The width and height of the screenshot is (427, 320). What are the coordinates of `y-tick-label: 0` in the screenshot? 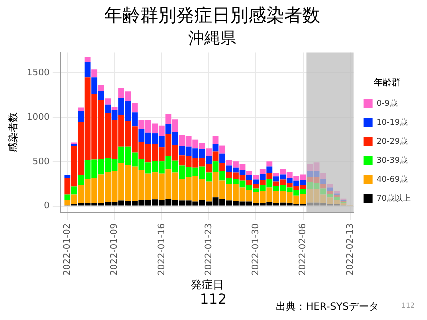 It's located at (47, 207).